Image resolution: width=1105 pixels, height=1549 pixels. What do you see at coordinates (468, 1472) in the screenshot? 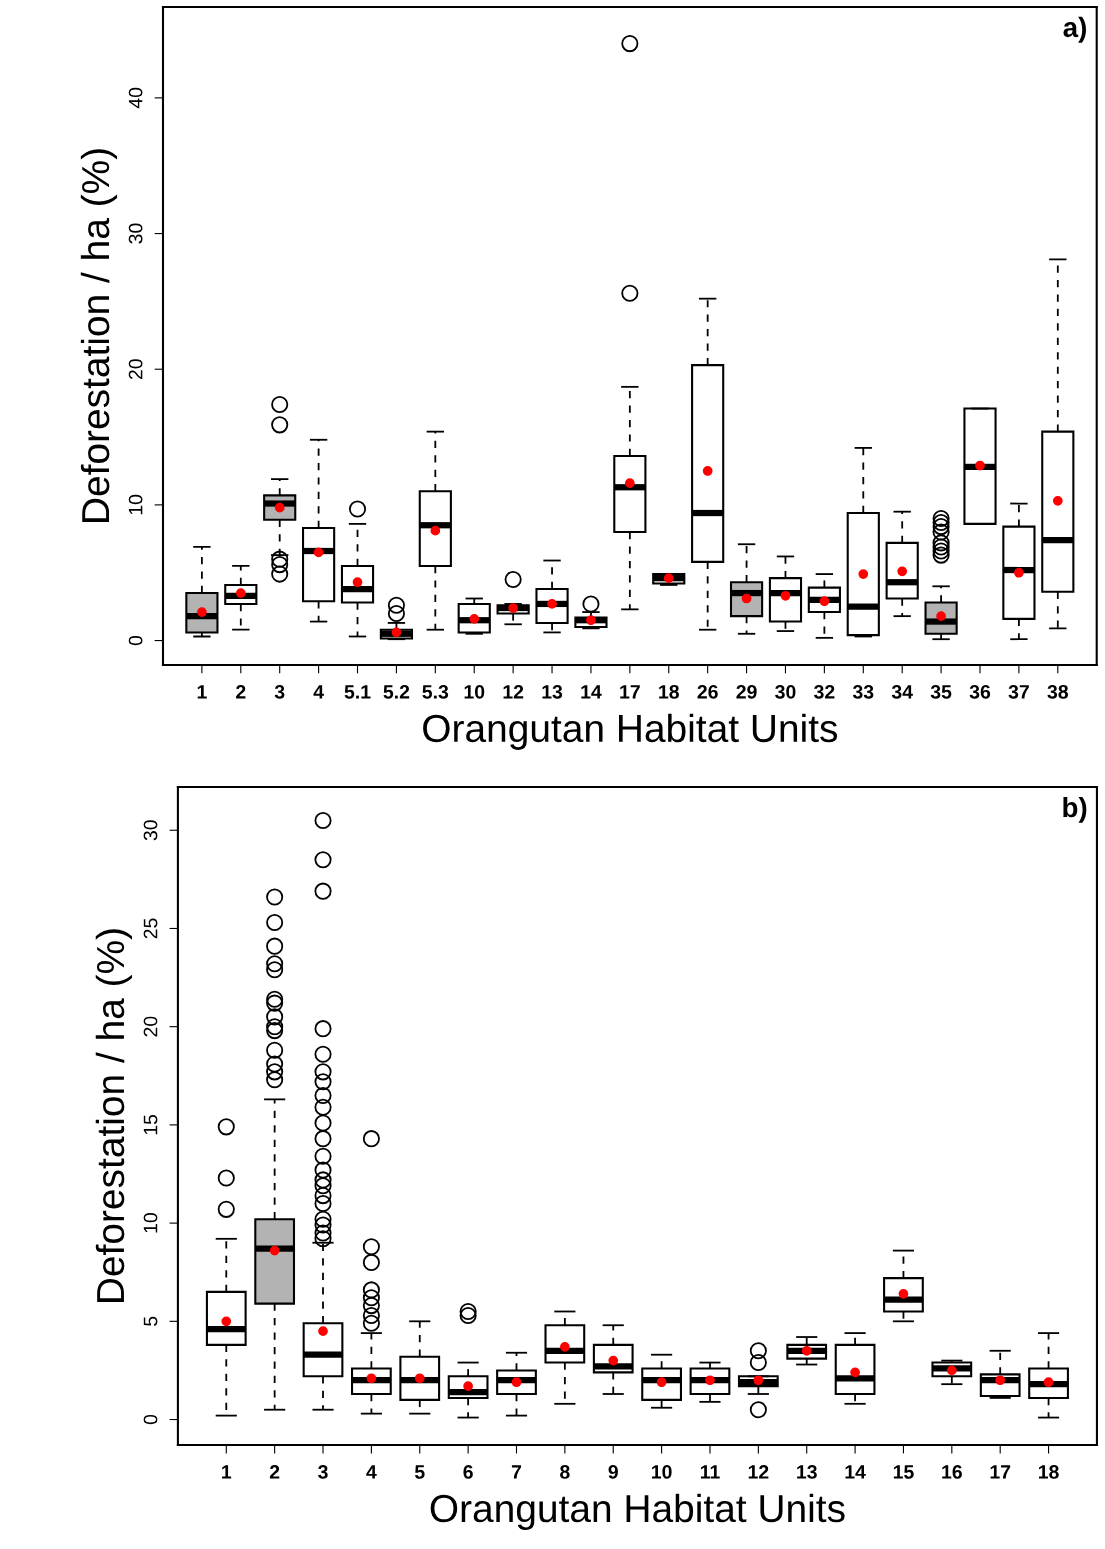
I see `x-tick-label: 6` at bounding box center [468, 1472].